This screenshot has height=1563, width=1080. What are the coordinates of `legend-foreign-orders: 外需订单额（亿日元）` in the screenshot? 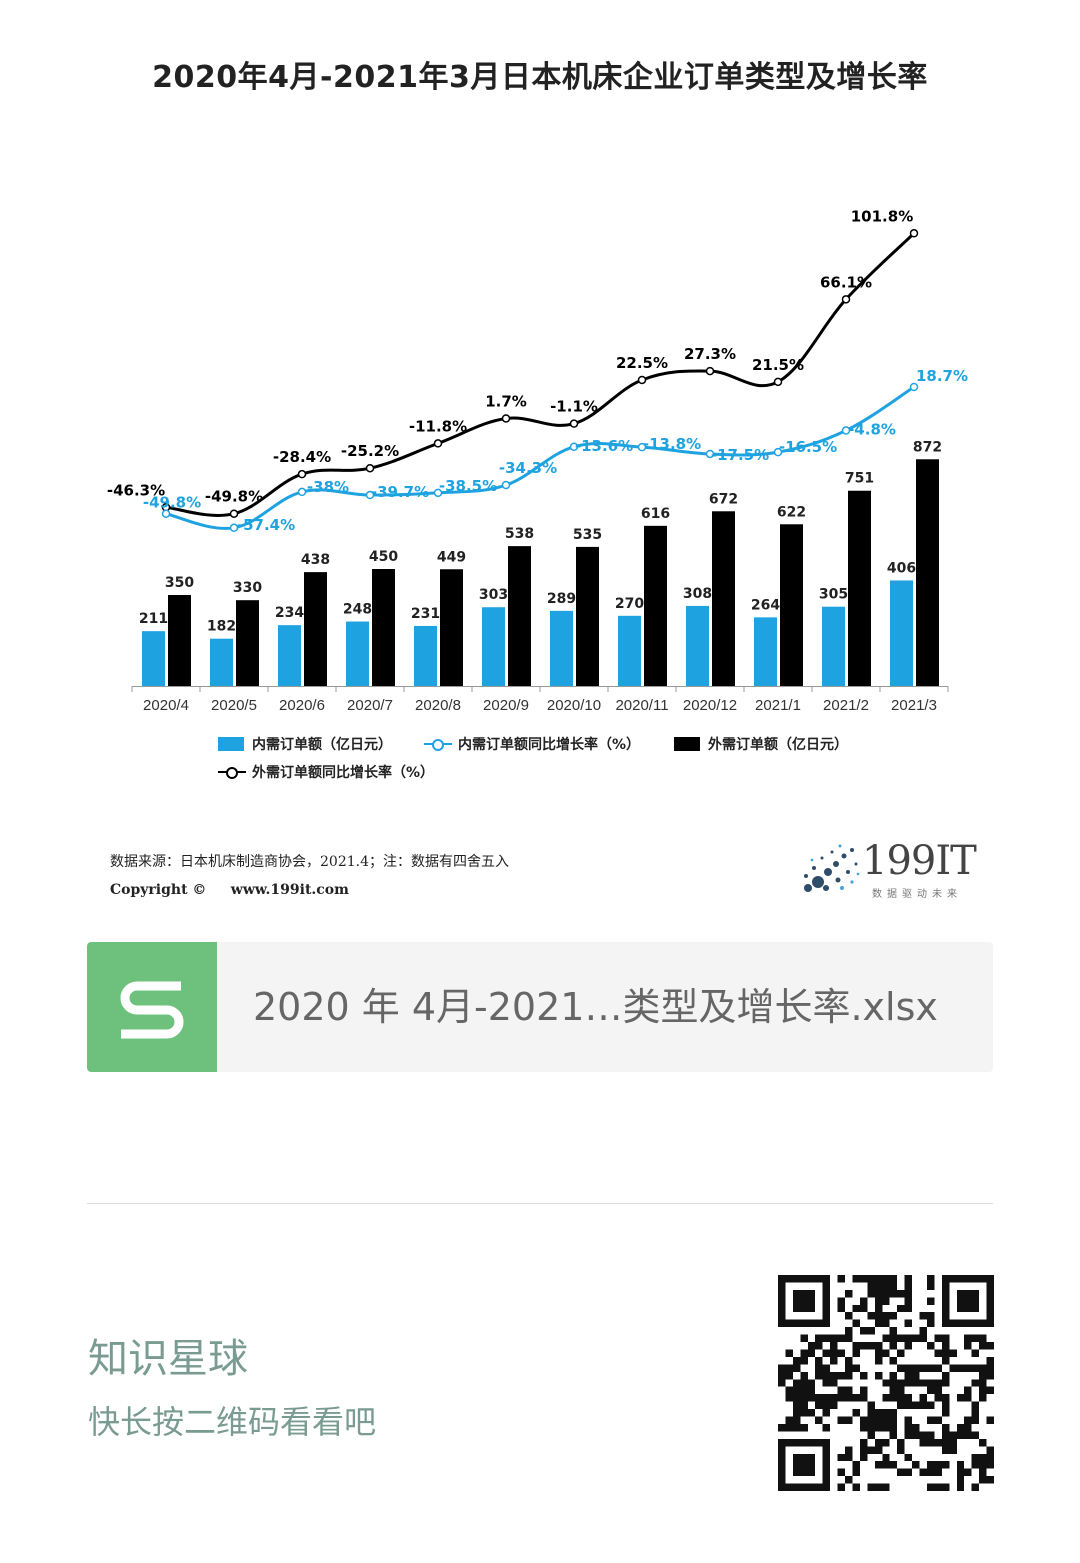 It's located at (761, 744).